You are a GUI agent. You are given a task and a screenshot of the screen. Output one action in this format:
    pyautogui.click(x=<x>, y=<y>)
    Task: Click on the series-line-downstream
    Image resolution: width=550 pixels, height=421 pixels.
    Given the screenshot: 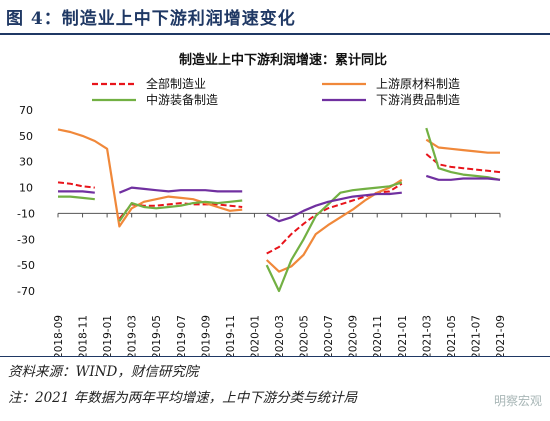 What is the action you would take?
    pyautogui.click(x=279, y=198)
    